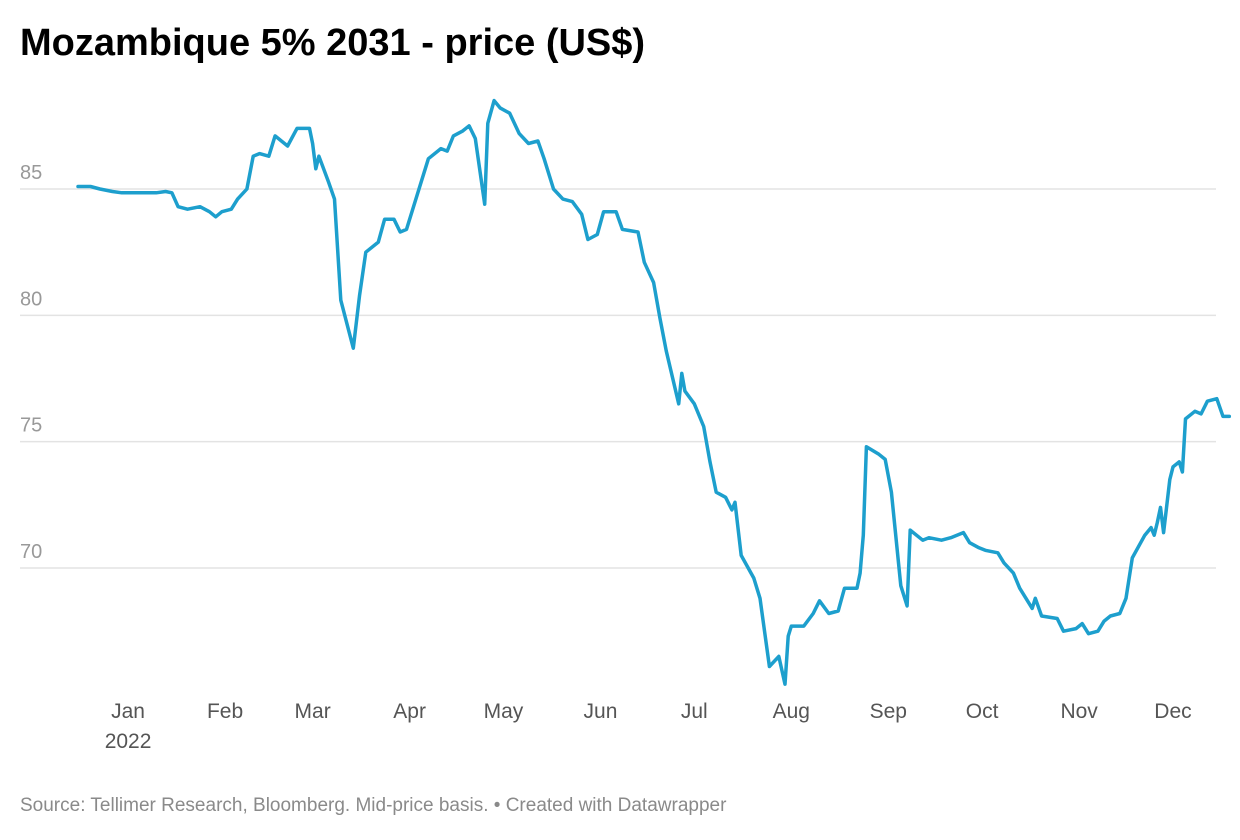 Image resolution: width=1240 pixels, height=840 pixels. Describe the element at coordinates (333, 43) in the screenshot. I see `chart-title: Mozambique 5% 2031 - price (US$)` at that location.